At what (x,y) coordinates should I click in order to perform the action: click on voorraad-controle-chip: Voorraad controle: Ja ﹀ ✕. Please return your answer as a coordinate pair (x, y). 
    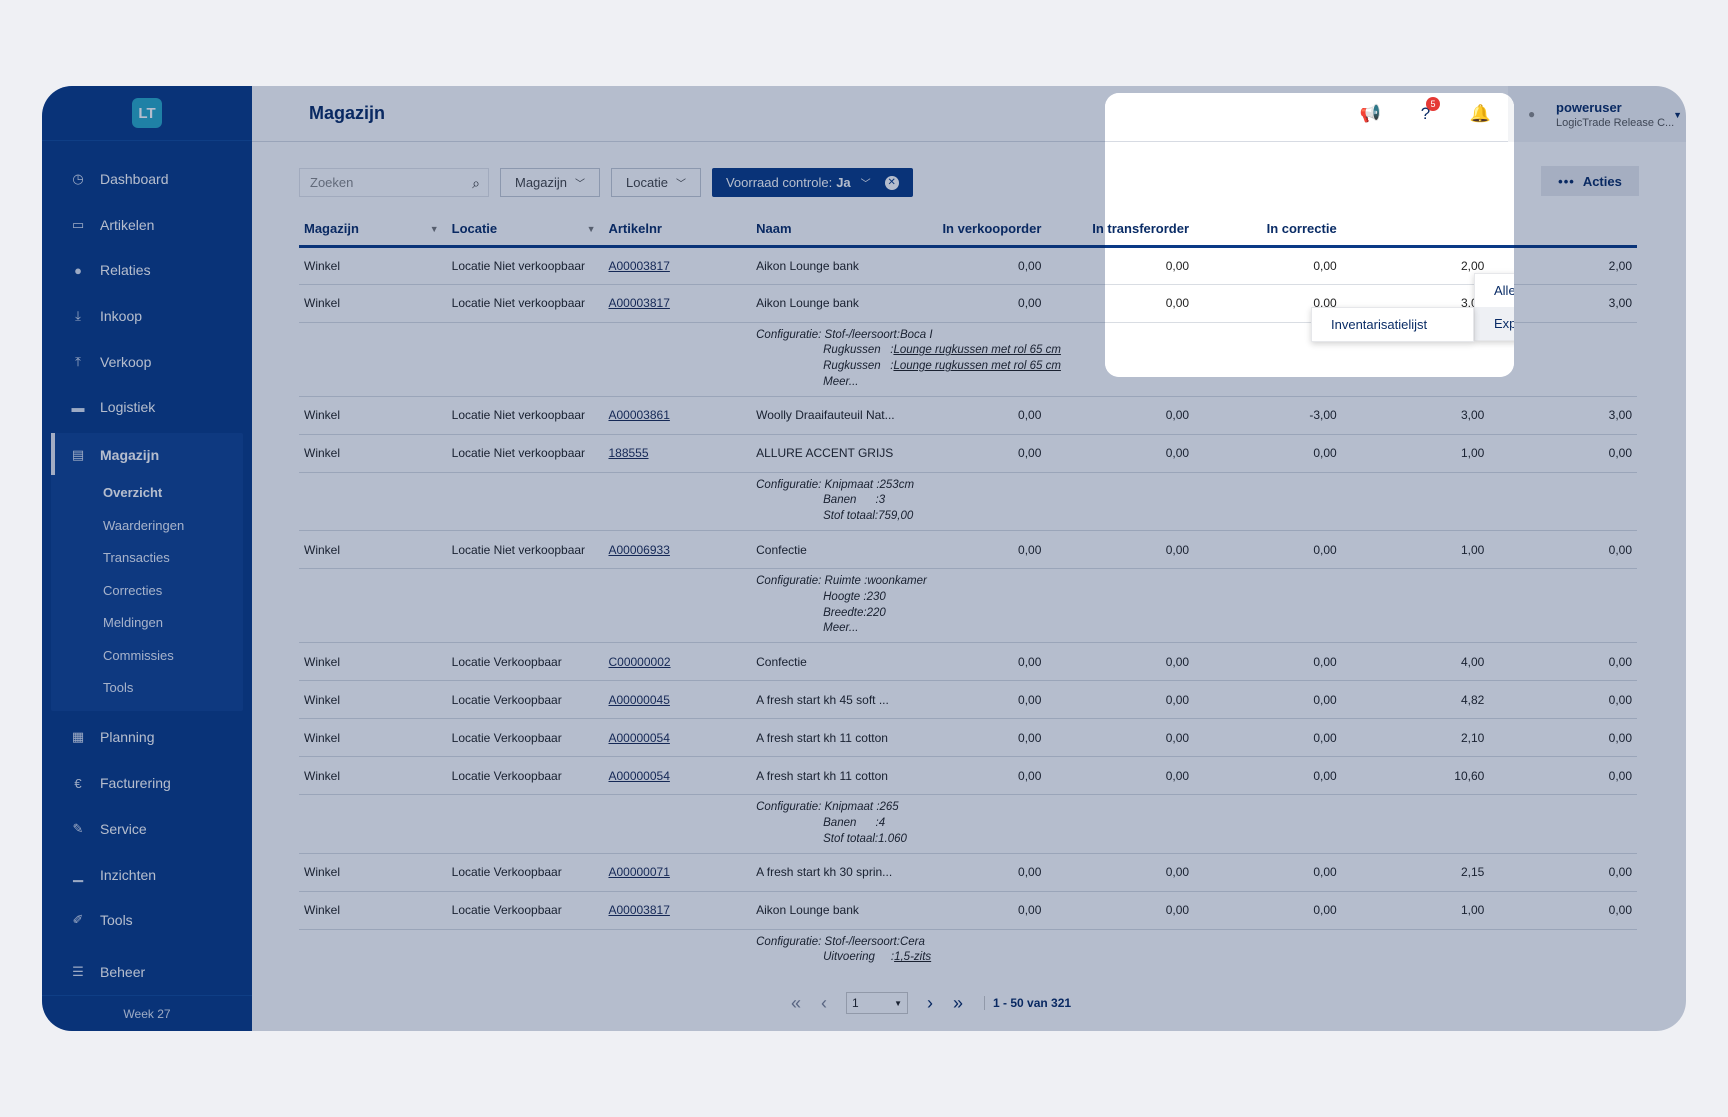
    Looking at the image, I should click on (812, 182).